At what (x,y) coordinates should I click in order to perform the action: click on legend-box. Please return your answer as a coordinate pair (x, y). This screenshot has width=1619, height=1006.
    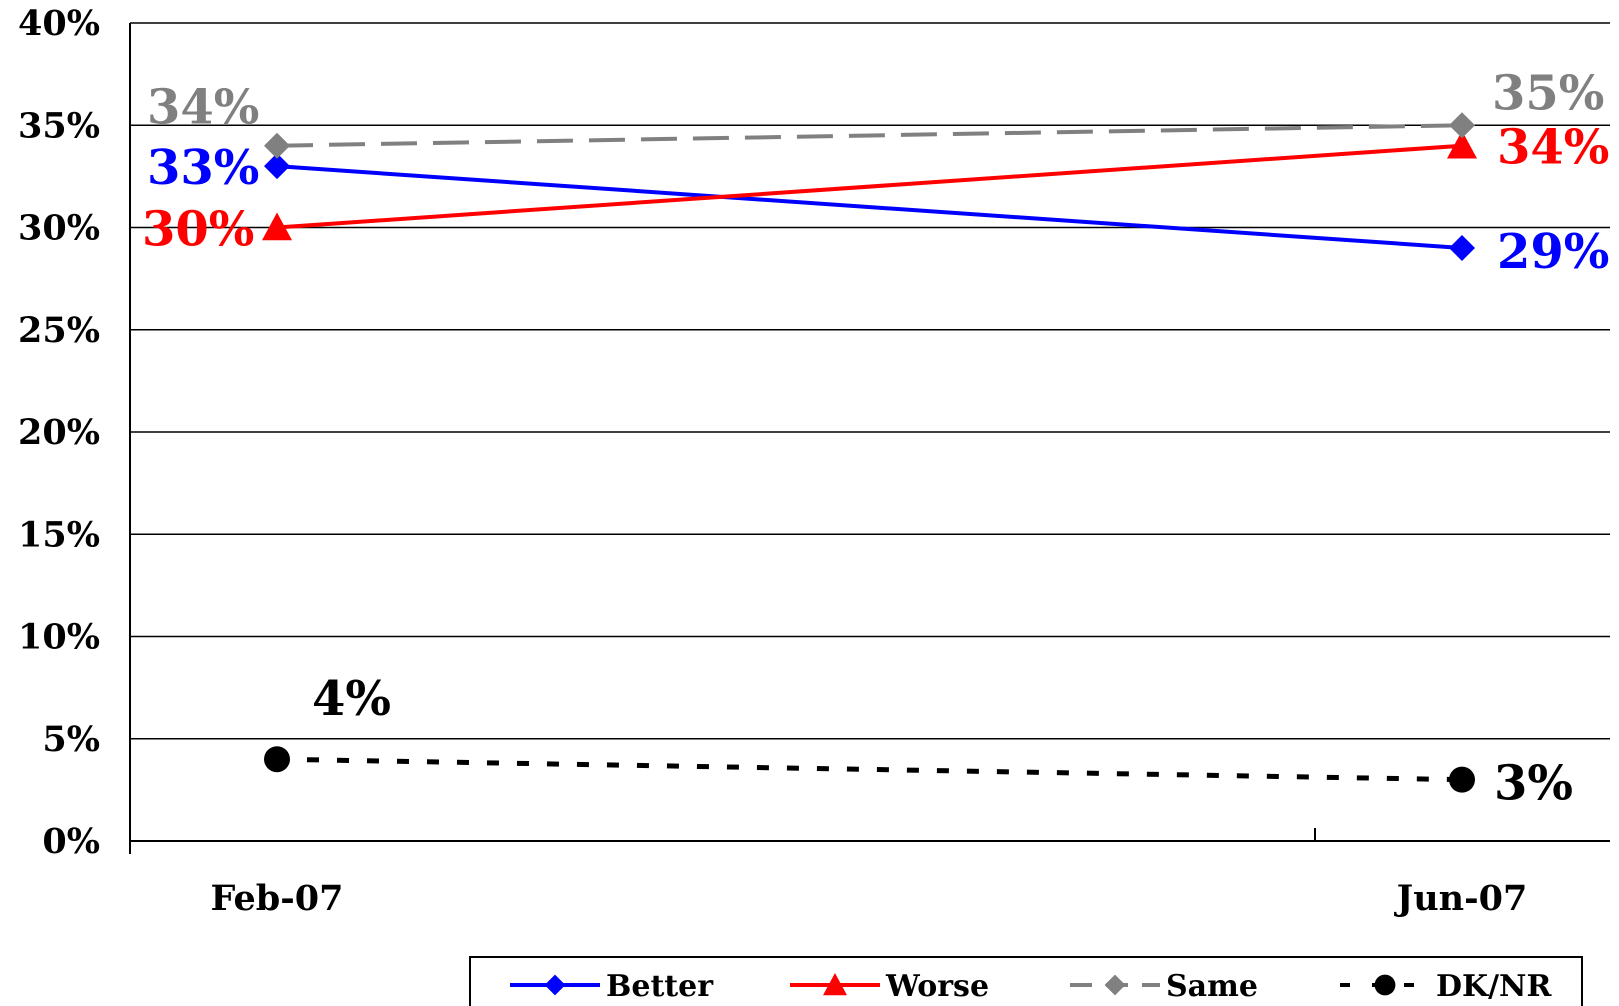
    Looking at the image, I should click on (1026, 981).